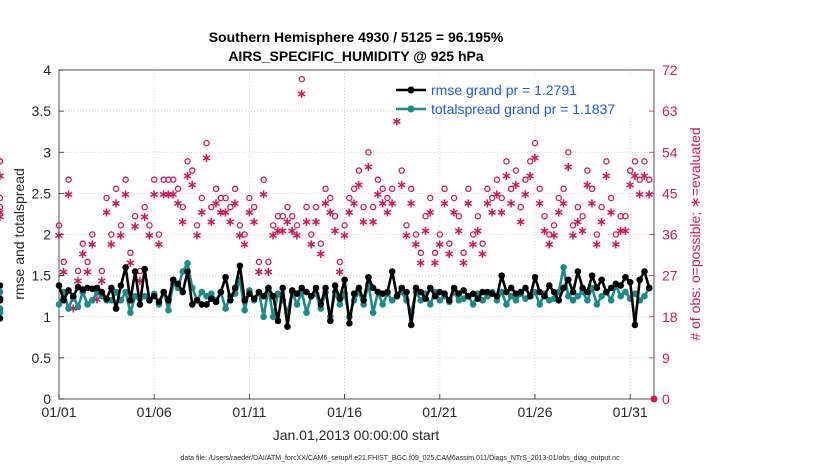 This screenshot has width=830, height=470. Describe the element at coordinates (42, 358) in the screenshot. I see `y-tick-label: 0.5` at that location.